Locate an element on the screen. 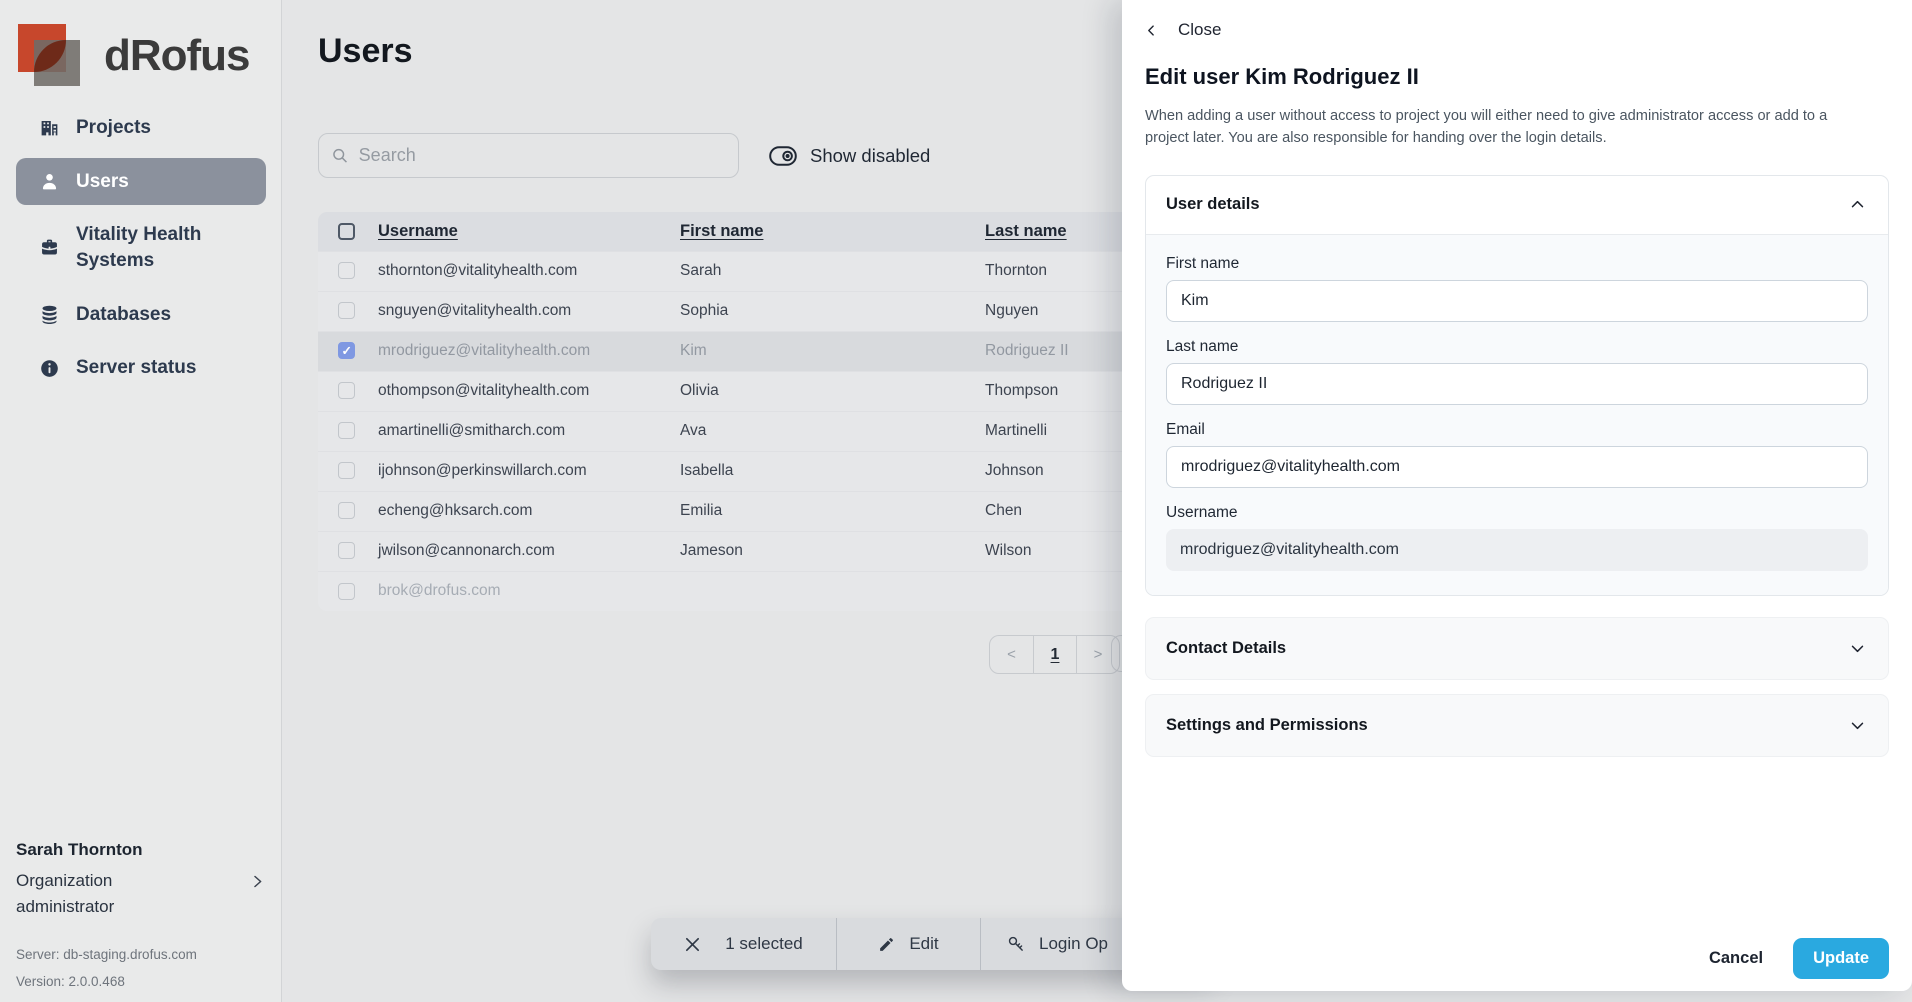 This screenshot has width=1912, height=1002. row-first-name: Isabella is located at coordinates (832, 470).